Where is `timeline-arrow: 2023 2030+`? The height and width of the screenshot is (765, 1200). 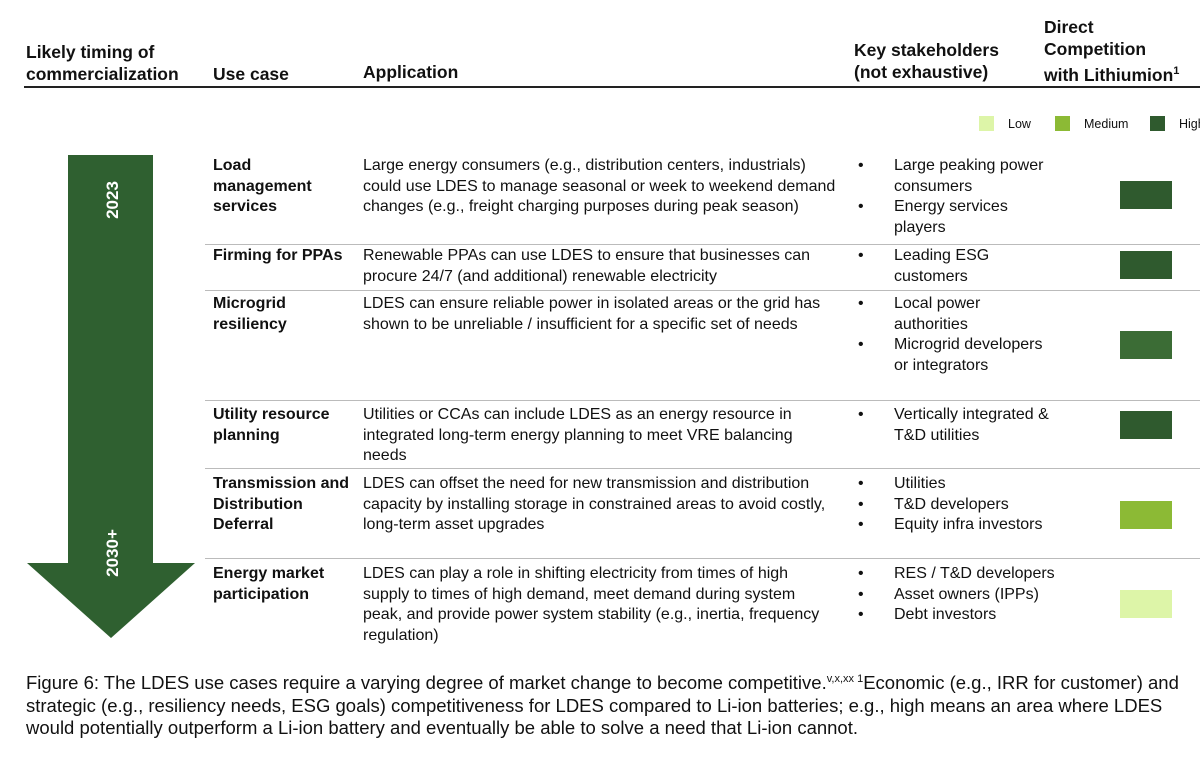
timeline-arrow: 2023 2030+ is located at coordinates (111, 396).